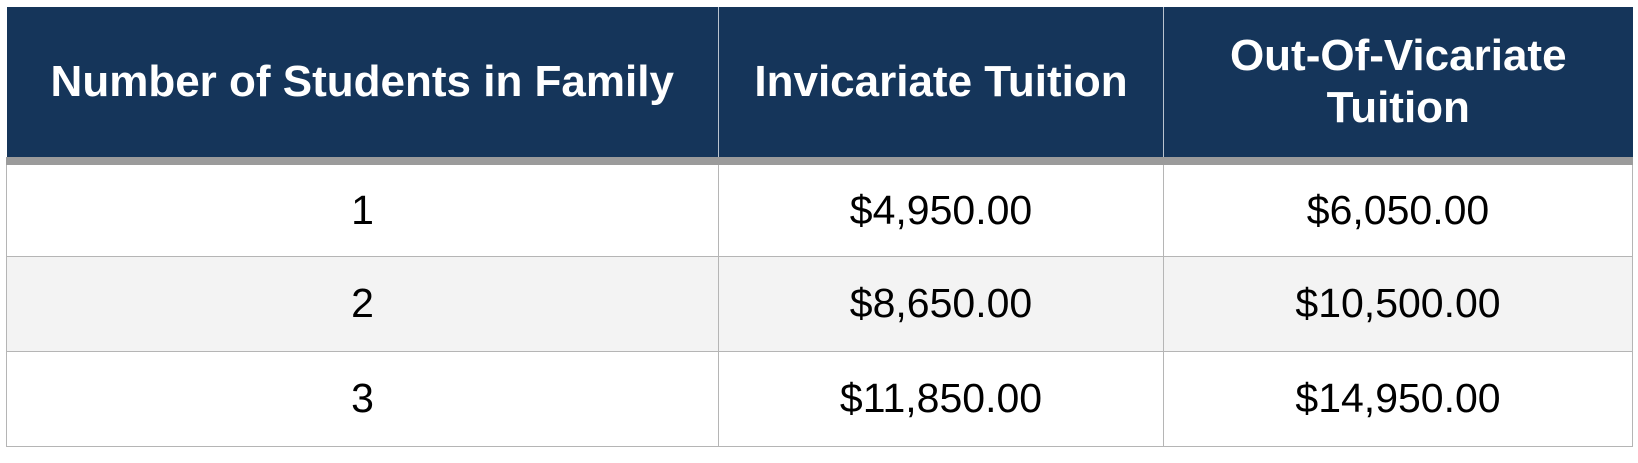 The height and width of the screenshot is (463, 1638). Describe the element at coordinates (362, 208) in the screenshot. I see `students-count-cell: 1` at that location.